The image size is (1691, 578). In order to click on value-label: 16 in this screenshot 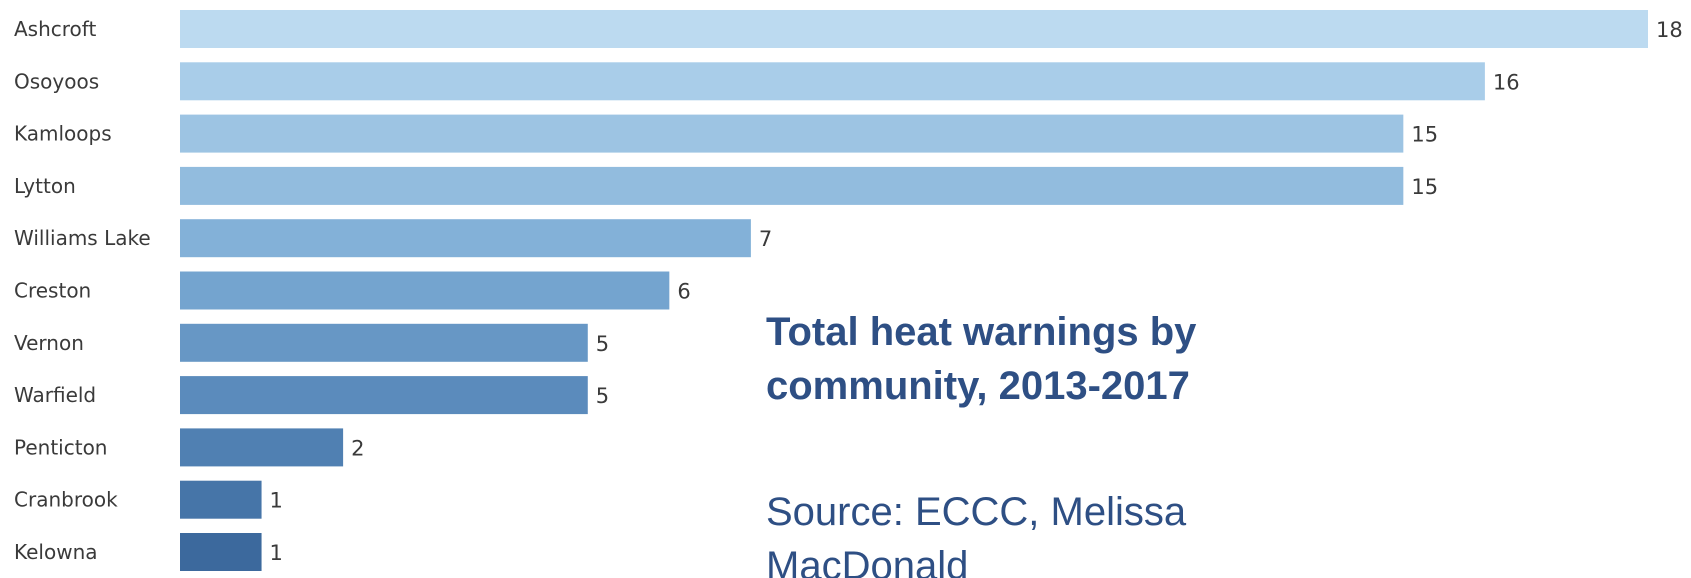, I will do `click(1506, 82)`.